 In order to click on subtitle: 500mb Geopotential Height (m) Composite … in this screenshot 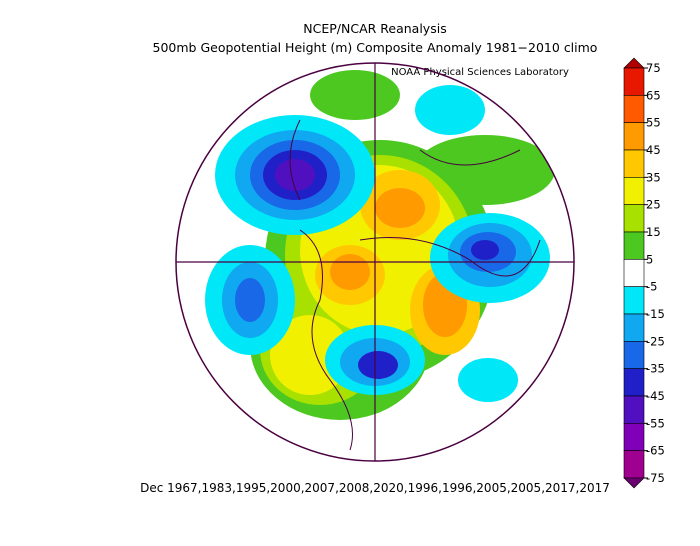, I will do `click(375, 47)`.